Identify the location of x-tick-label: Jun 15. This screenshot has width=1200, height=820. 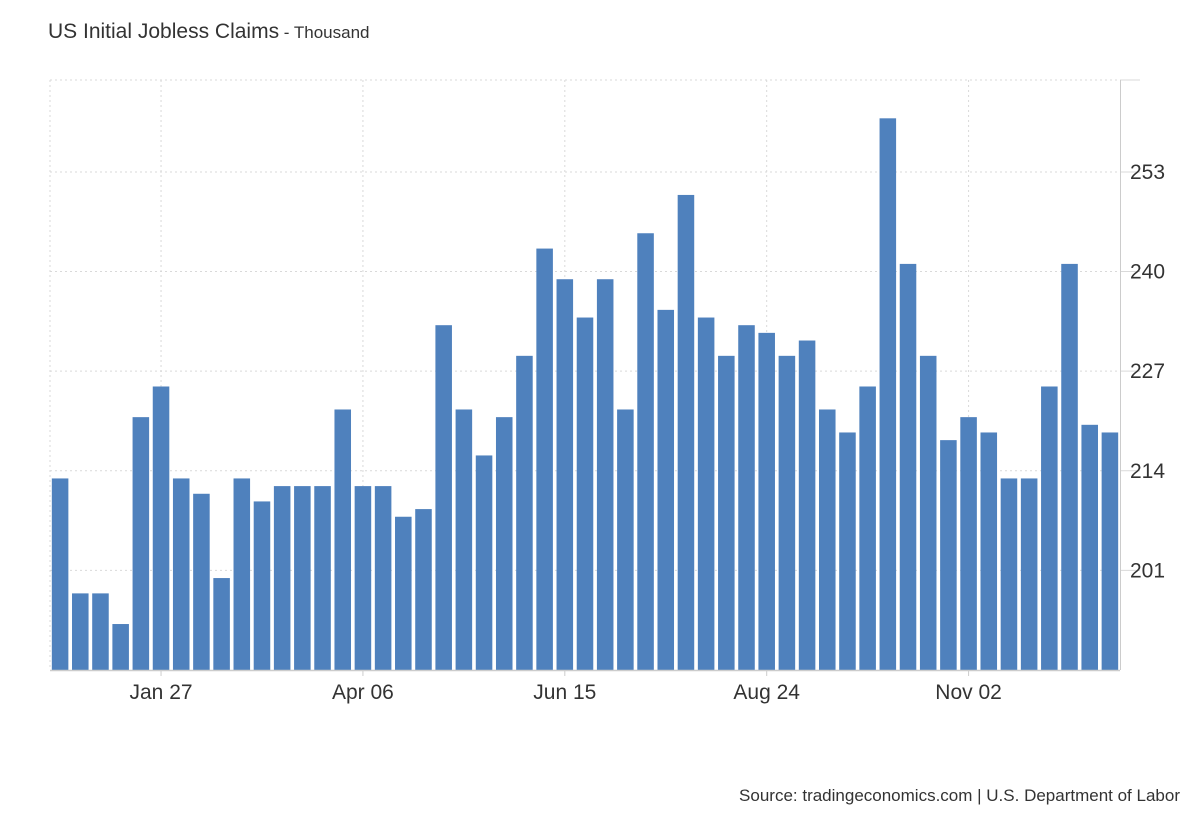
(564, 692).